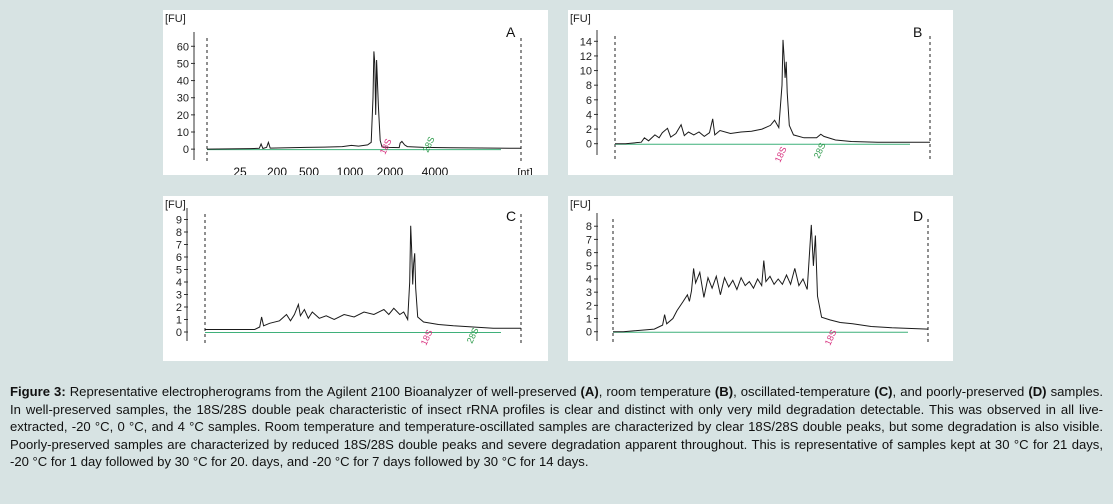 Image resolution: width=1113 pixels, height=504 pixels. What do you see at coordinates (511, 32) in the screenshot?
I see `panel-label: A` at bounding box center [511, 32].